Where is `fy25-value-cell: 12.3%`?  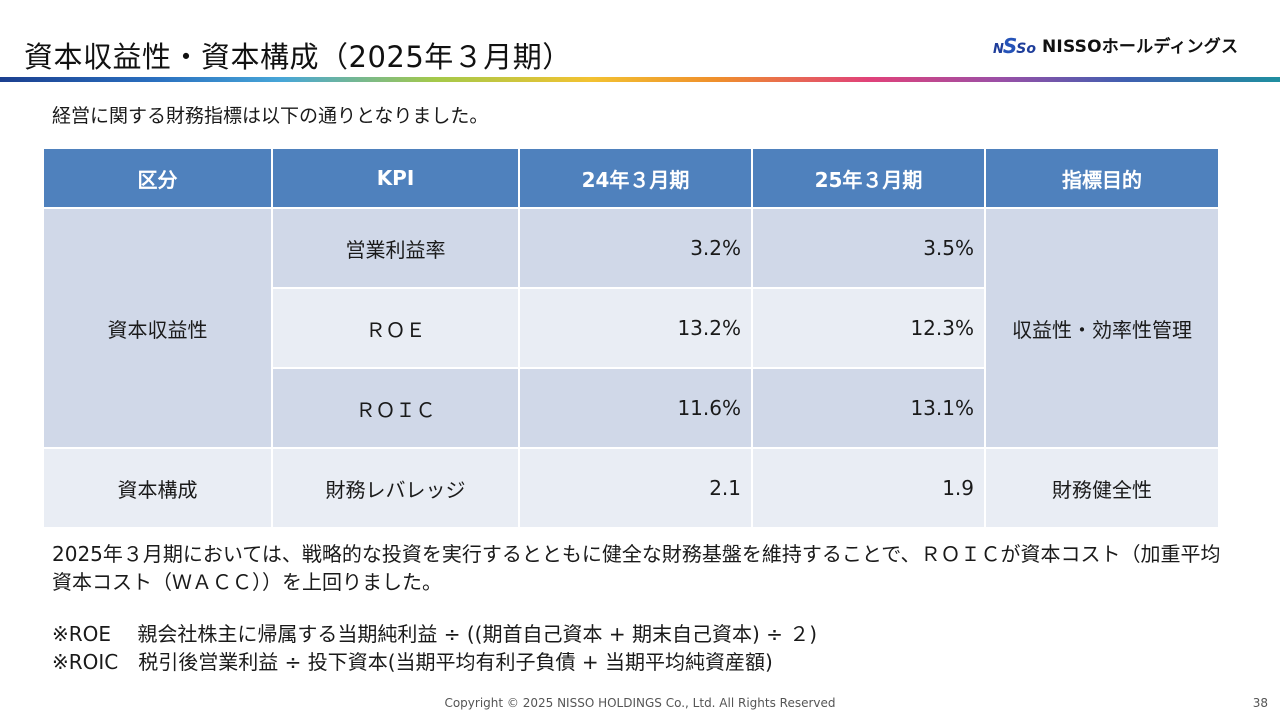
fy25-value-cell: 12.3% is located at coordinates (868, 328).